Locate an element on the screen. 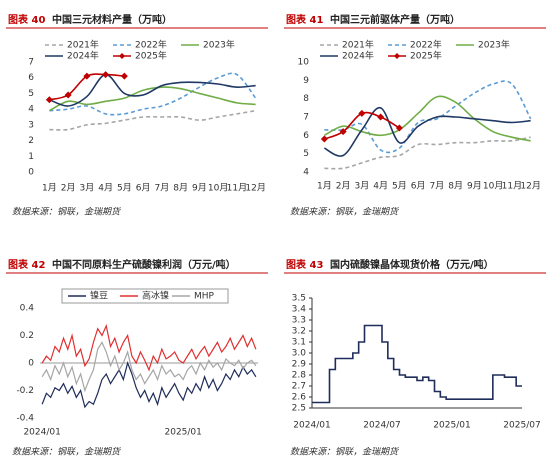  y-tick-label: 3.0 is located at coordinates (299, 354).